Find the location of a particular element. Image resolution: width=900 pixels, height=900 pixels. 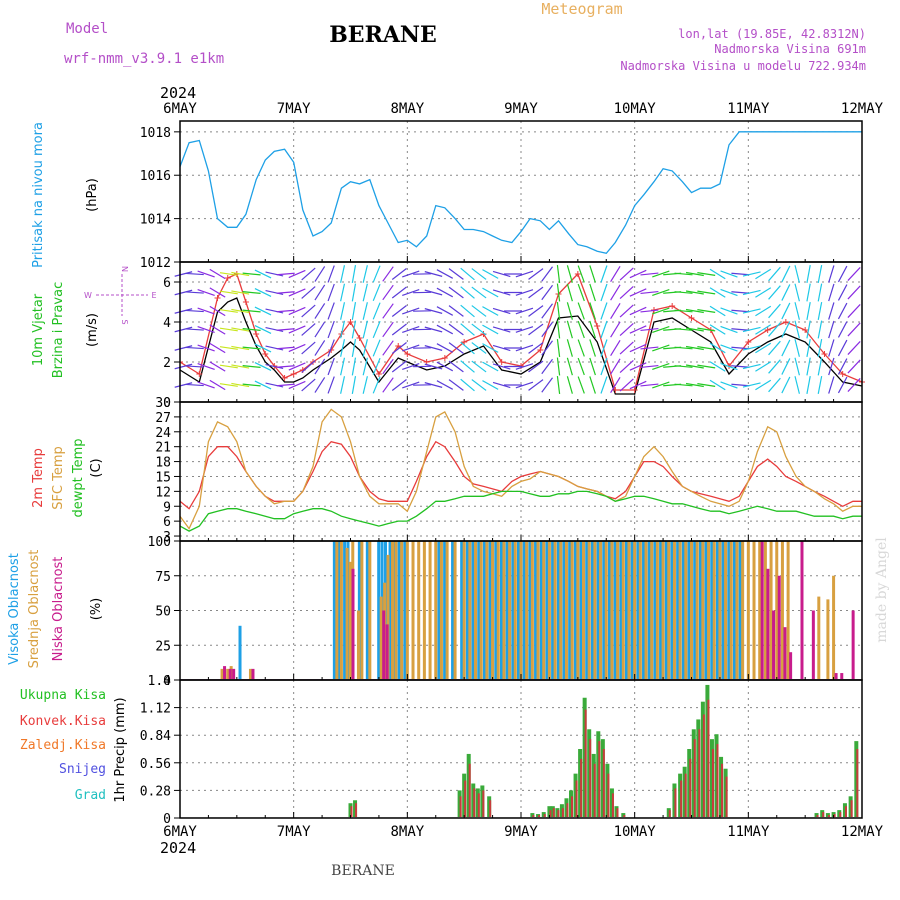

year-top: 2024 is located at coordinates (178, 93).